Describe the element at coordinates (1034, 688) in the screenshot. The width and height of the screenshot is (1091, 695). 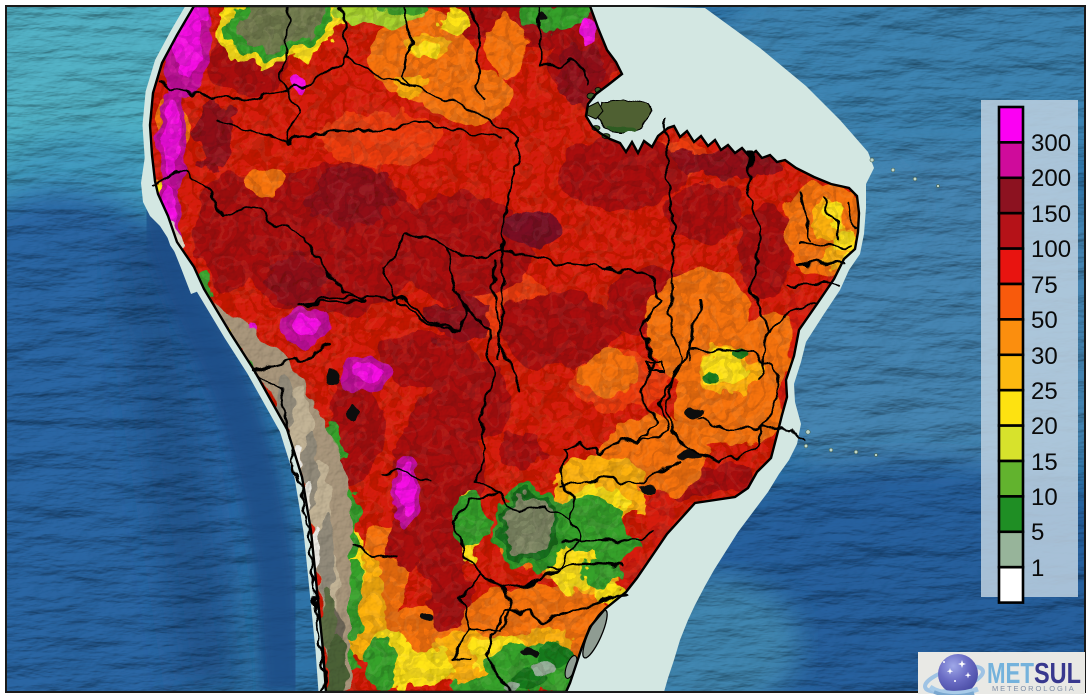
I see `svg-text: METEOROLOGIA` at that location.